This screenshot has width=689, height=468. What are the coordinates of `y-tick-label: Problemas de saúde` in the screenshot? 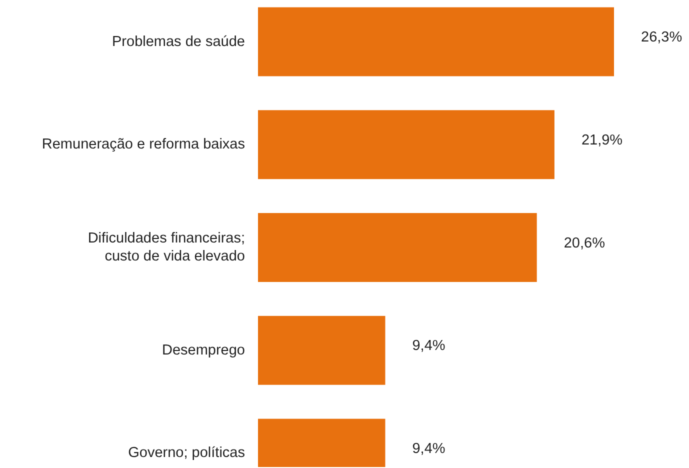 It's located at (178, 42).